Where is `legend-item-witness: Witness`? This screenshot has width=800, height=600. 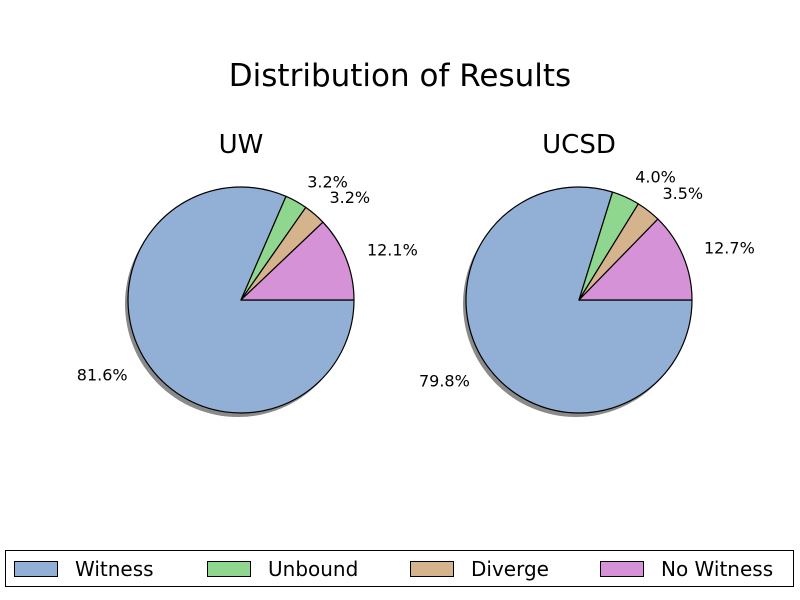
legend-item-witness: Witness is located at coordinates (84, 569).